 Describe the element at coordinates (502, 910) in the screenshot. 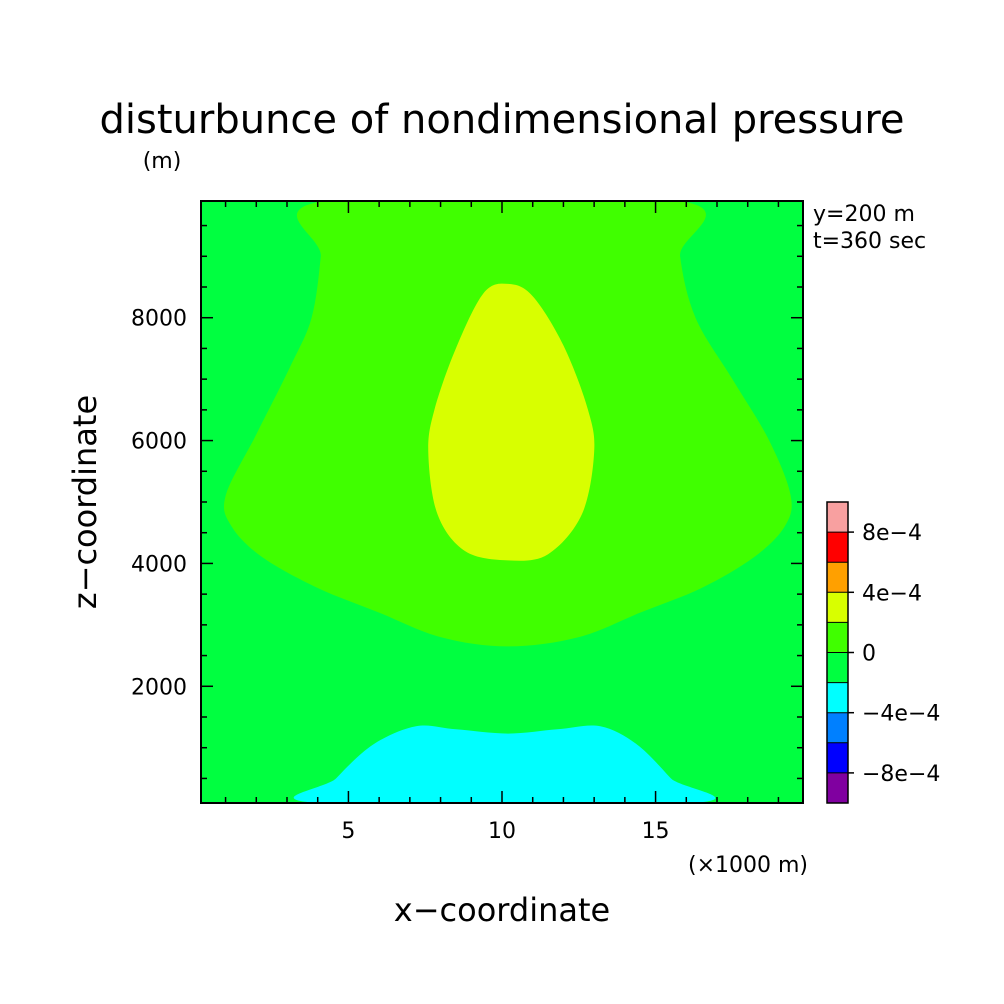

I see `x-axis-label: x−coordinate` at that location.